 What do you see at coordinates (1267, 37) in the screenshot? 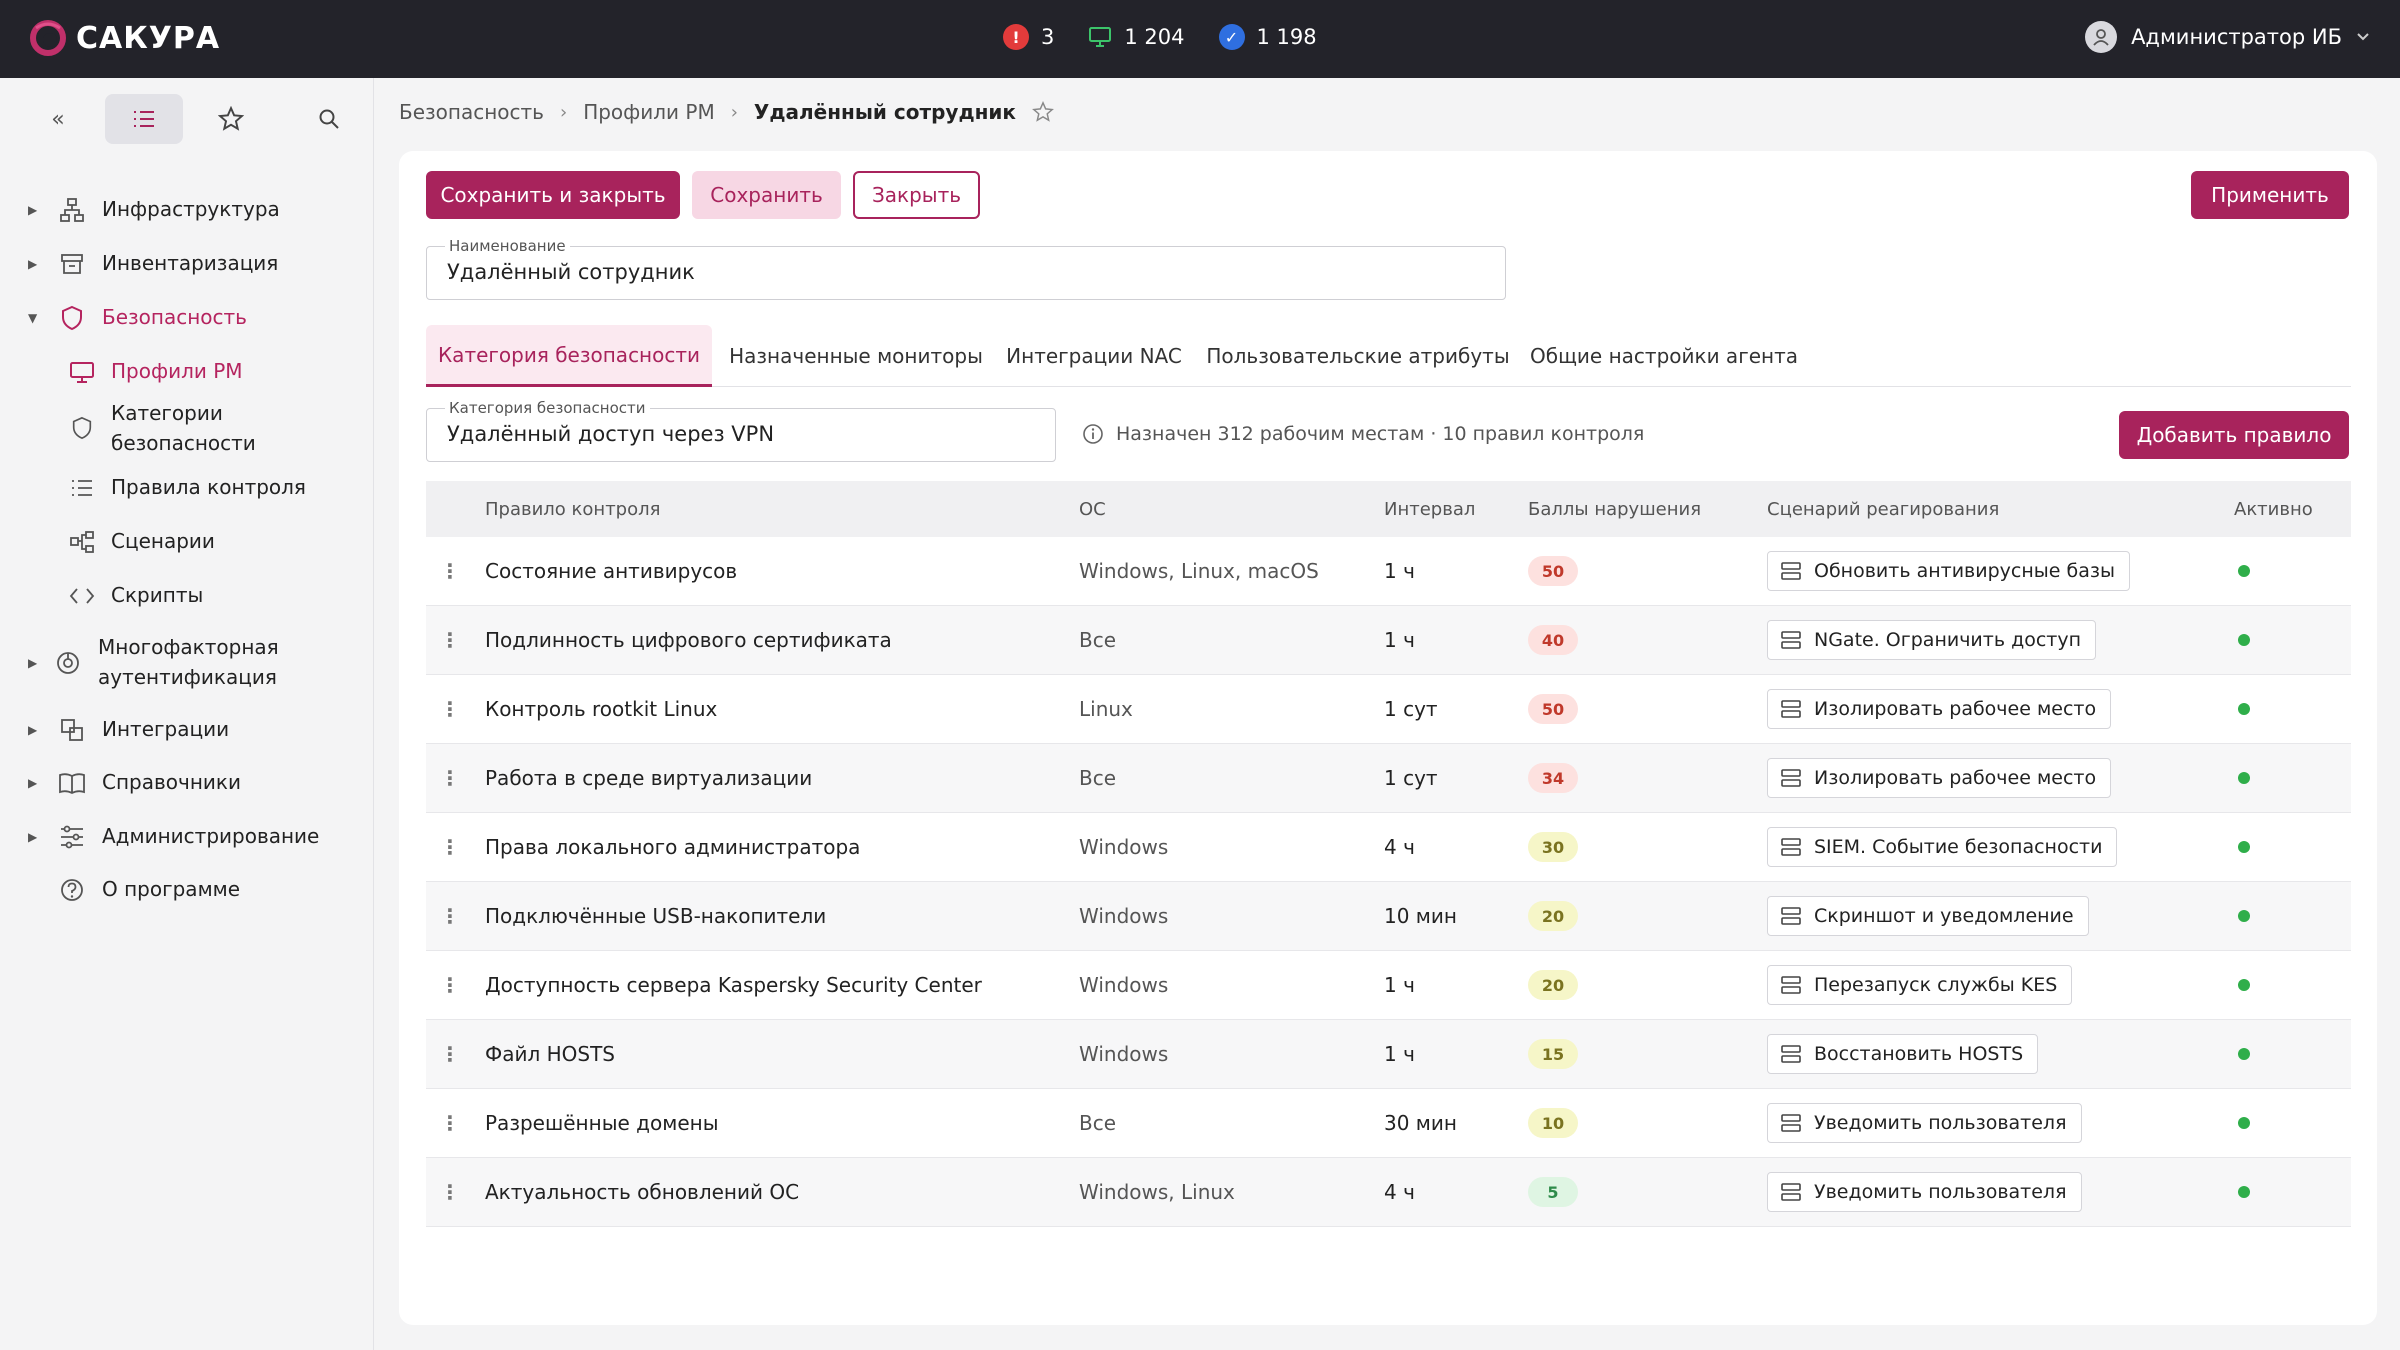
I see `compliant-counter: ✓ 1 198` at bounding box center [1267, 37].